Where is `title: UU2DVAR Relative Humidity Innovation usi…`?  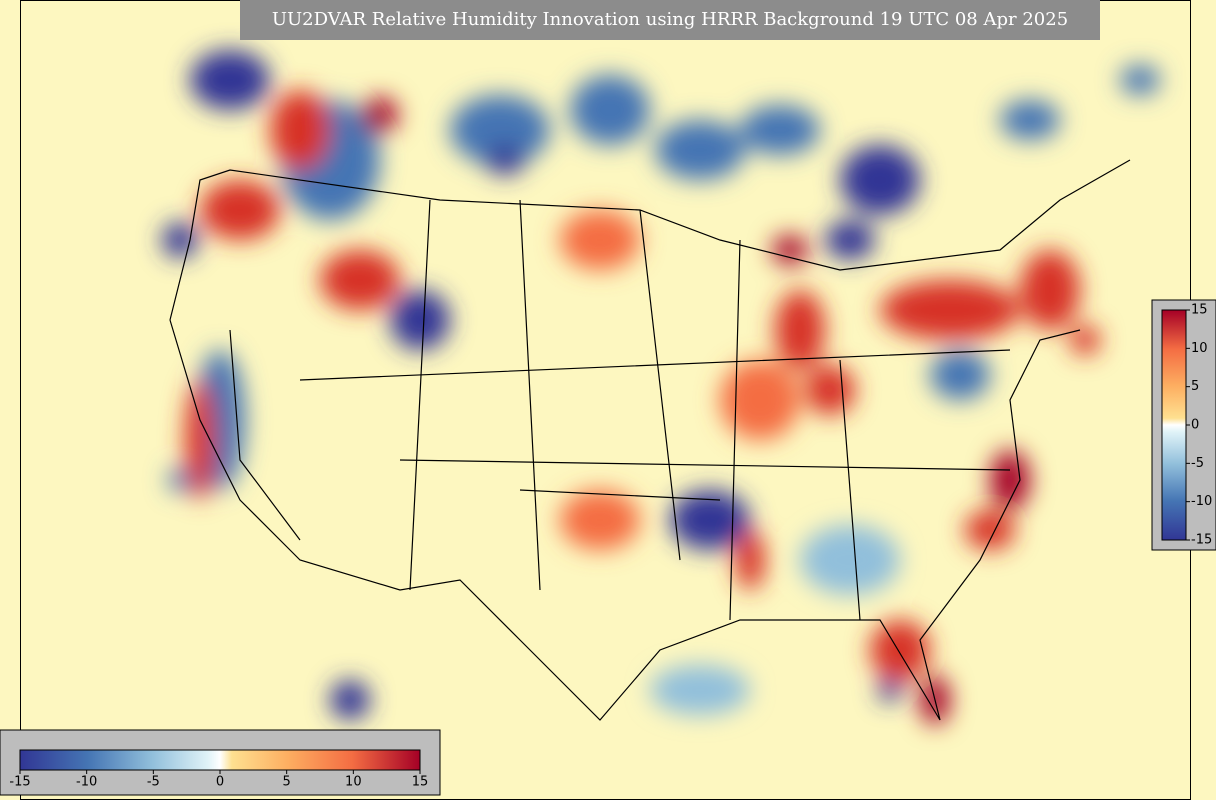
title: UU2DVAR Relative Humidity Innovation usi… is located at coordinates (670, 19).